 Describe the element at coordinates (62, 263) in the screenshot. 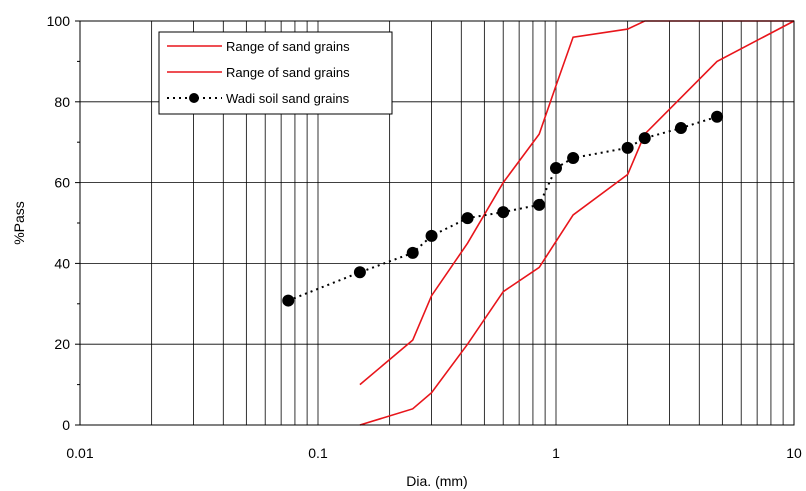

I see `y-tick-label: 40` at that location.